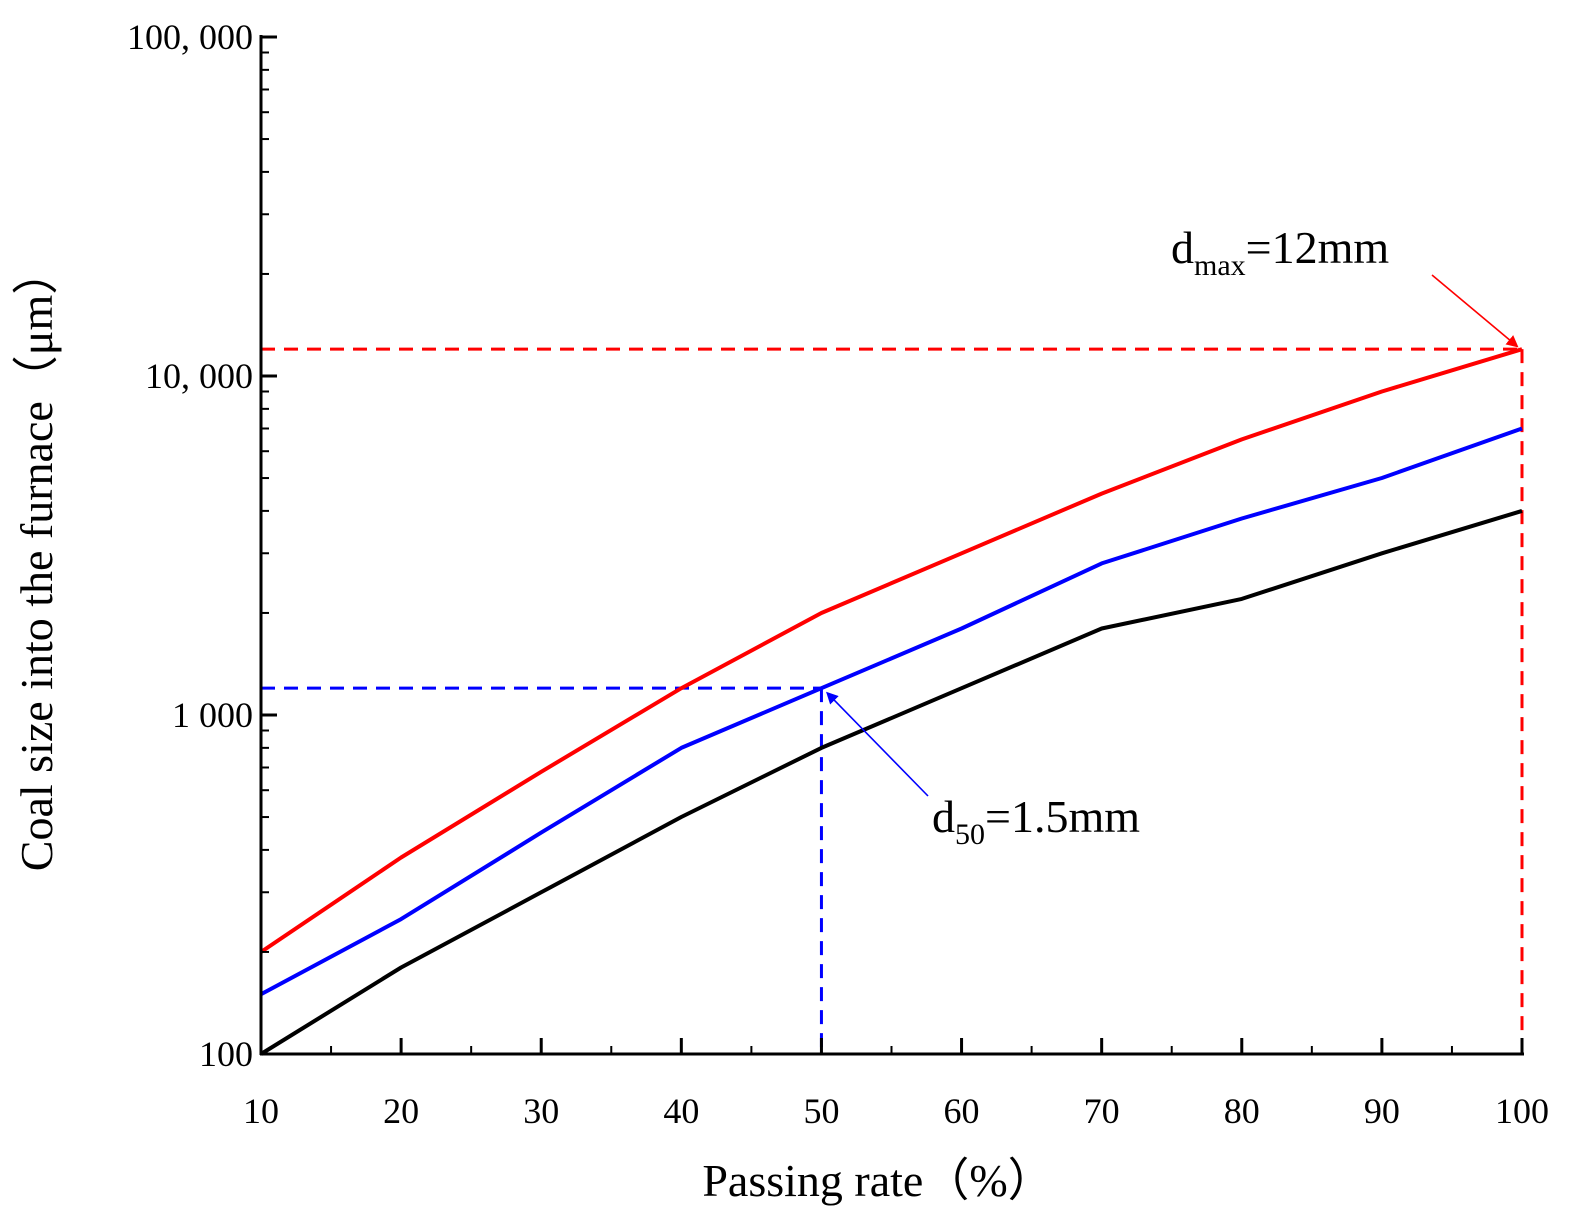 The height and width of the screenshot is (1231, 1569). I want to click on x-tick-label: 20, so click(401, 1111).